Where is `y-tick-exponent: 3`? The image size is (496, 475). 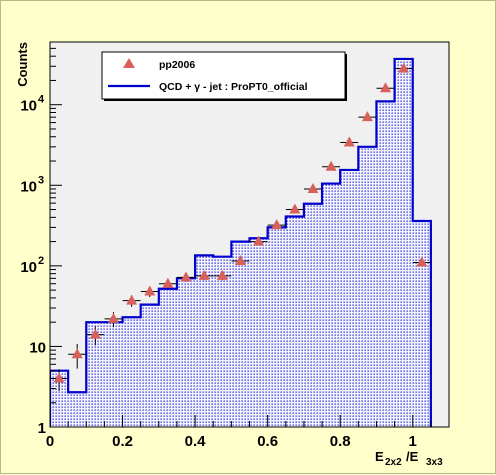
y-tick-exponent: 3 is located at coordinates (41, 180).